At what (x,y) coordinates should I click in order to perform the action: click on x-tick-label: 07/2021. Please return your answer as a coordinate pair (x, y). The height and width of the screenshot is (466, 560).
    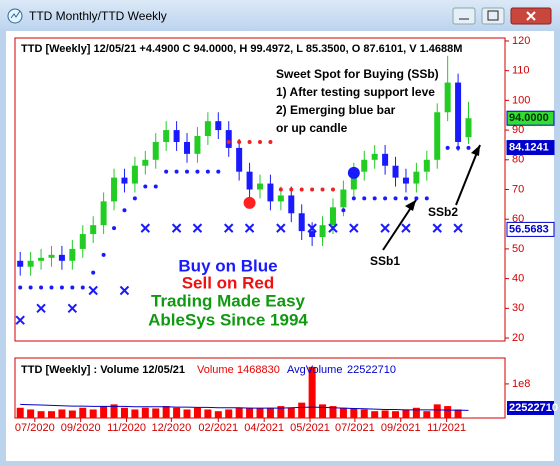
    Looking at the image, I should click on (355, 428).